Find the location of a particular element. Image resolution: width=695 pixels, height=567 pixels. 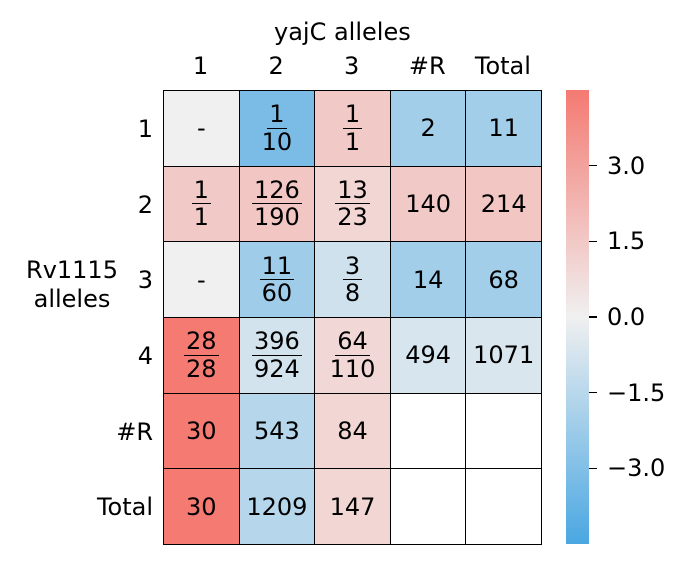

heatmap-cell: 68 is located at coordinates (503, 279).